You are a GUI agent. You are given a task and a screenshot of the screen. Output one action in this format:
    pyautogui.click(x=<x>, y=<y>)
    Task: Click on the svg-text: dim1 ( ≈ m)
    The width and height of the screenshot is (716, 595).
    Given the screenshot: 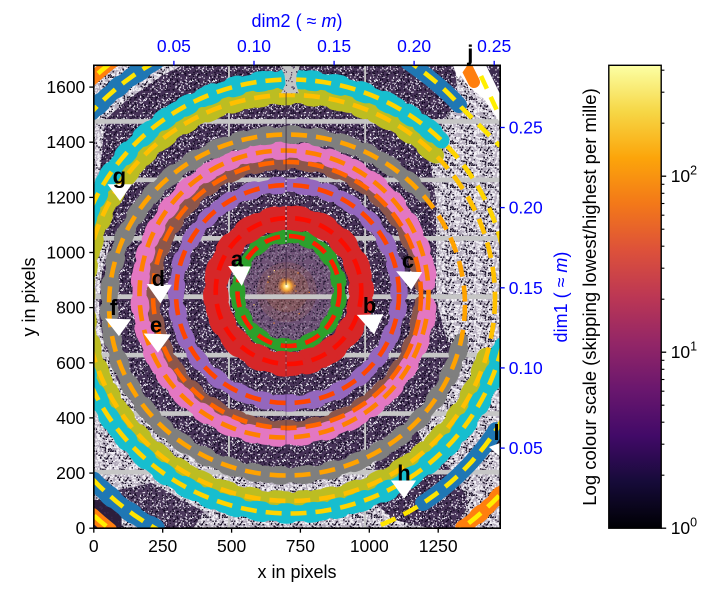 What is the action you would take?
    pyautogui.click(x=561, y=297)
    